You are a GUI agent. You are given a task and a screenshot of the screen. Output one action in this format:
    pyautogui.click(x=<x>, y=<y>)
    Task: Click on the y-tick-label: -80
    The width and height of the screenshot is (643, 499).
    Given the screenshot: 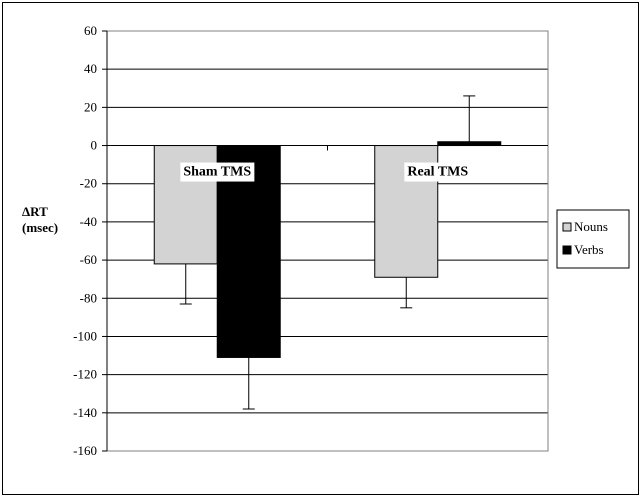 What is the action you would take?
    pyautogui.click(x=88, y=297)
    